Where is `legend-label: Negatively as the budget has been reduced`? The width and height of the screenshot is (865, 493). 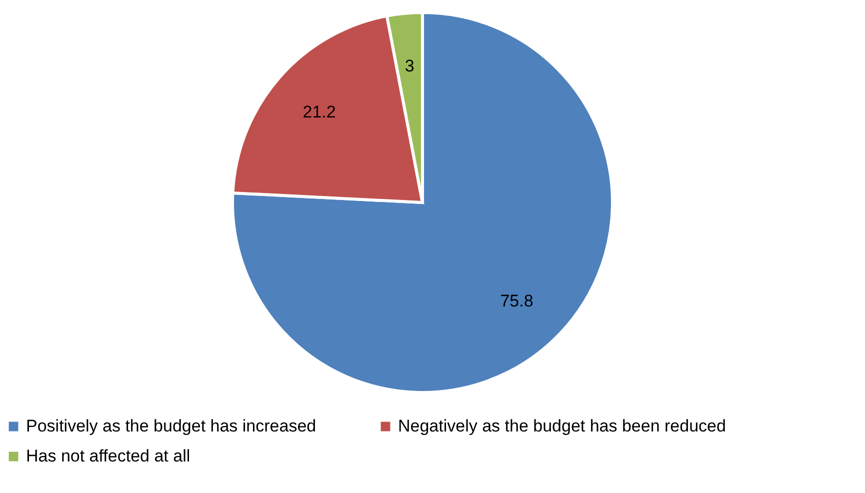 legend-label: Negatively as the budget has been reduced is located at coordinates (562, 426).